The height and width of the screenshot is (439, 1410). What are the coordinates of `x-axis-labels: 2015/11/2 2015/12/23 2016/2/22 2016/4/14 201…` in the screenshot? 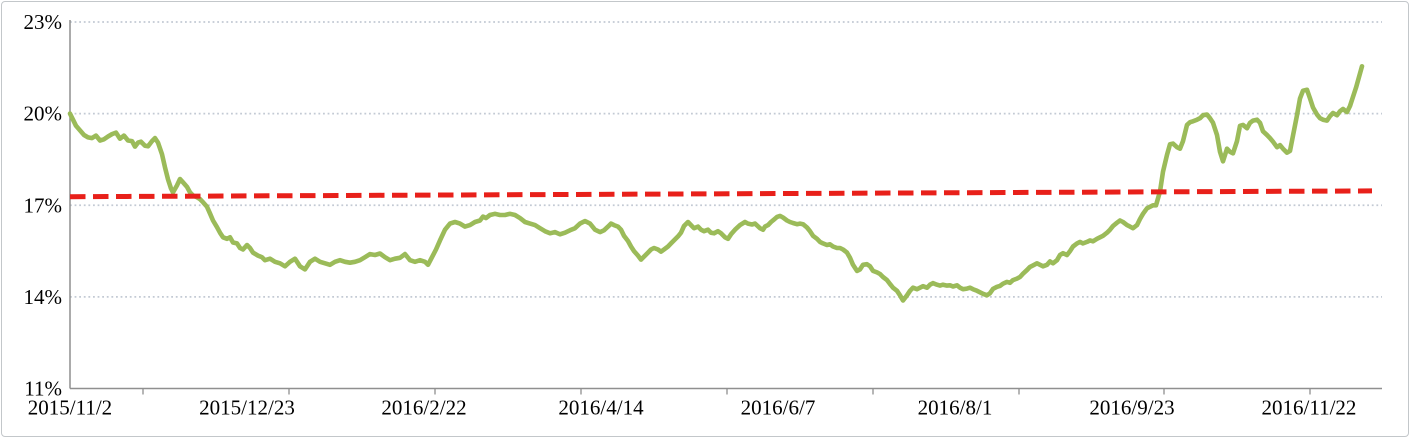 It's located at (692, 408).